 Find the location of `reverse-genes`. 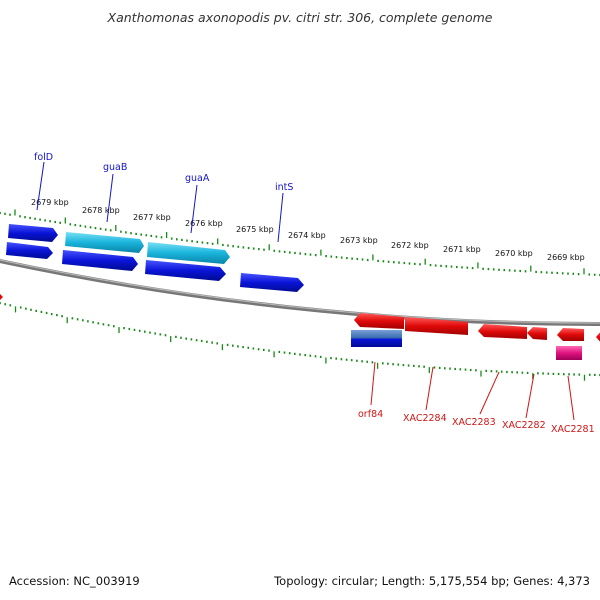

reverse-genes is located at coordinates (475, 336).